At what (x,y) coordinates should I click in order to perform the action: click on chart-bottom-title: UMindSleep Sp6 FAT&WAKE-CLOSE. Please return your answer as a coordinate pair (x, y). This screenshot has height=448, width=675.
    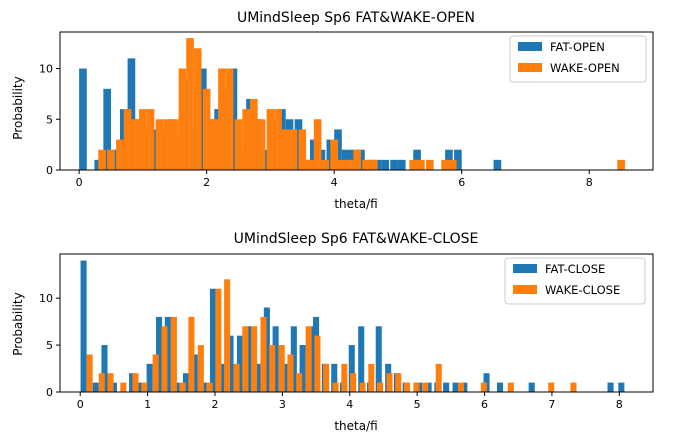
    Looking at the image, I should click on (356, 239).